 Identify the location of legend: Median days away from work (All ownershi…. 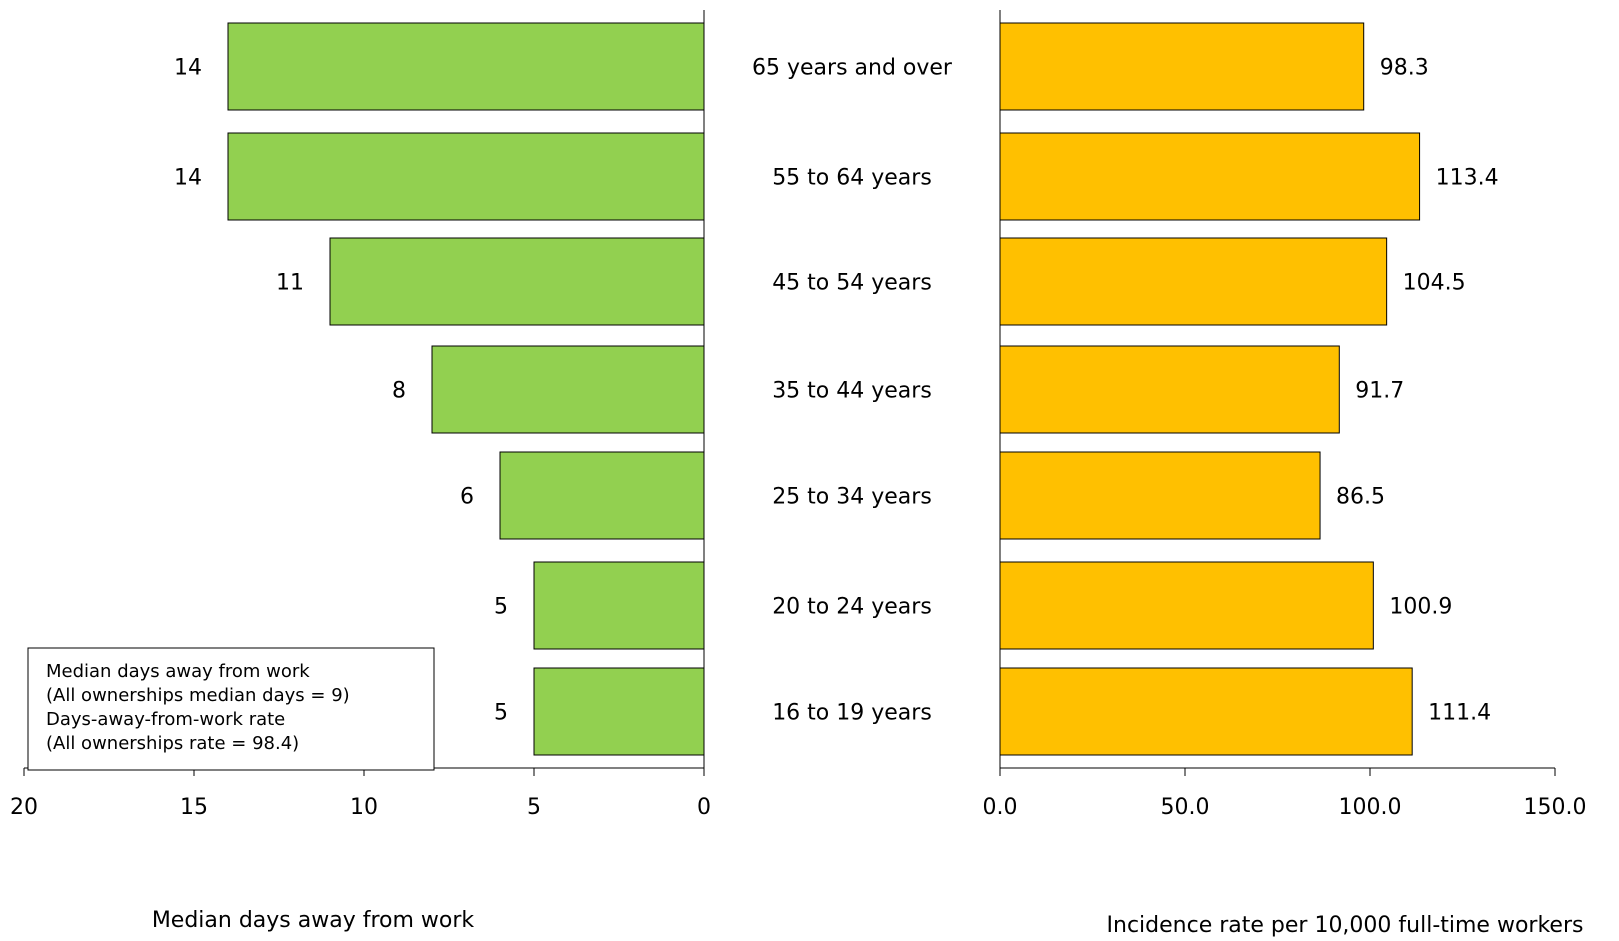
(231, 709).